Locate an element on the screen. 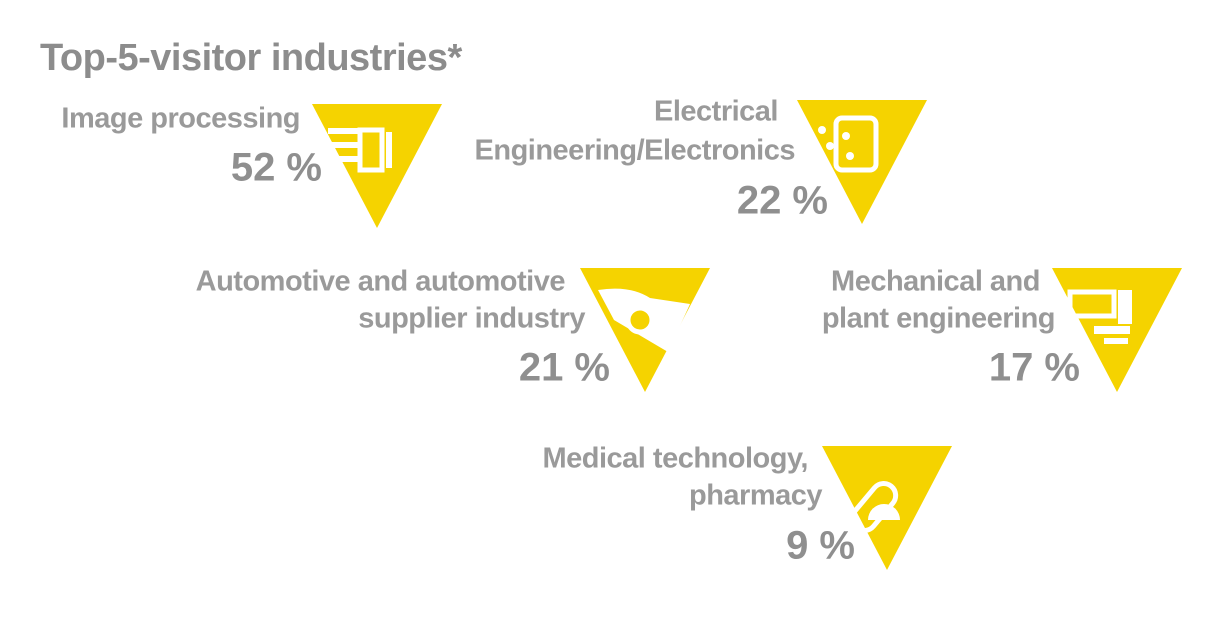 The image size is (1232, 620). camera-icon is located at coordinates (357, 150).